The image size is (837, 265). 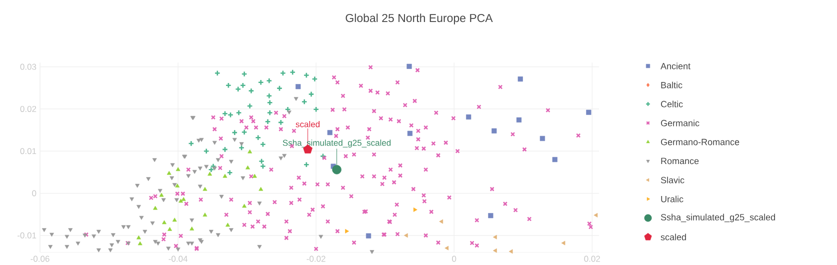 What do you see at coordinates (680, 123) in the screenshot?
I see `legend-label: Germanic` at bounding box center [680, 123].